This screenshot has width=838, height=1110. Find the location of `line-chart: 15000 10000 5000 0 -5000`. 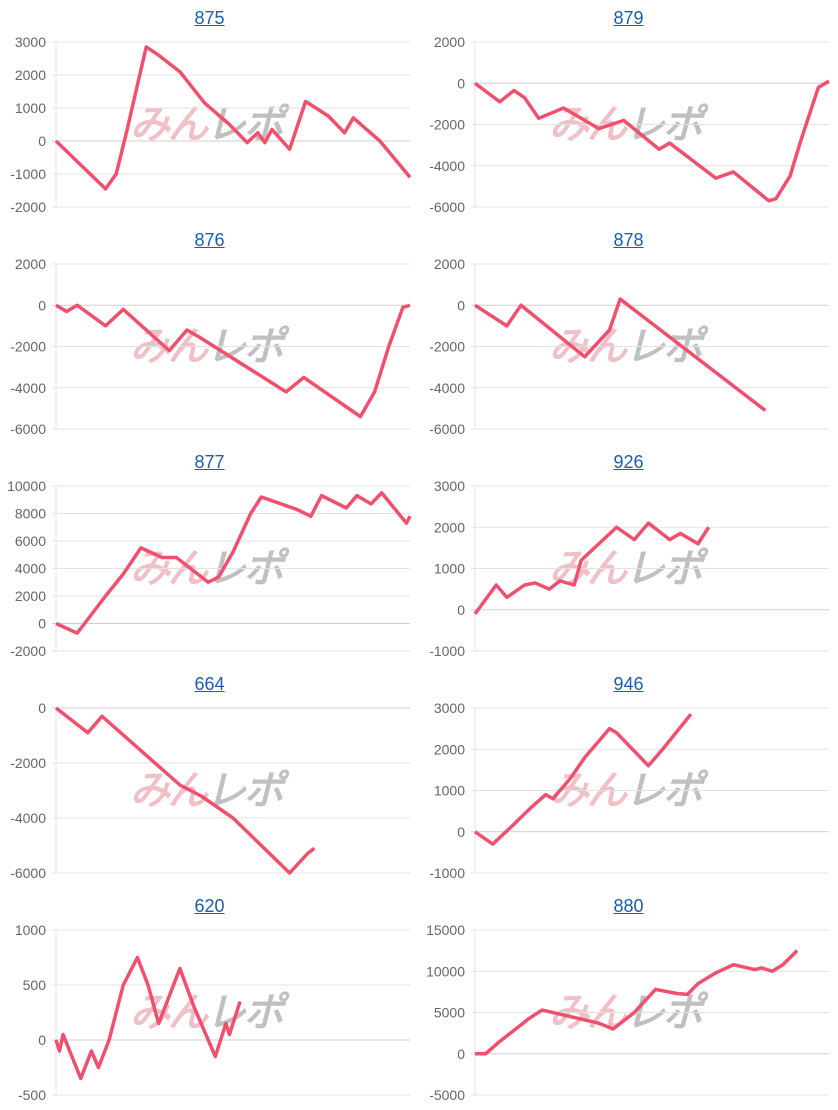

line-chart: 15000 10000 5000 0 -5000 is located at coordinates (627, 1012).